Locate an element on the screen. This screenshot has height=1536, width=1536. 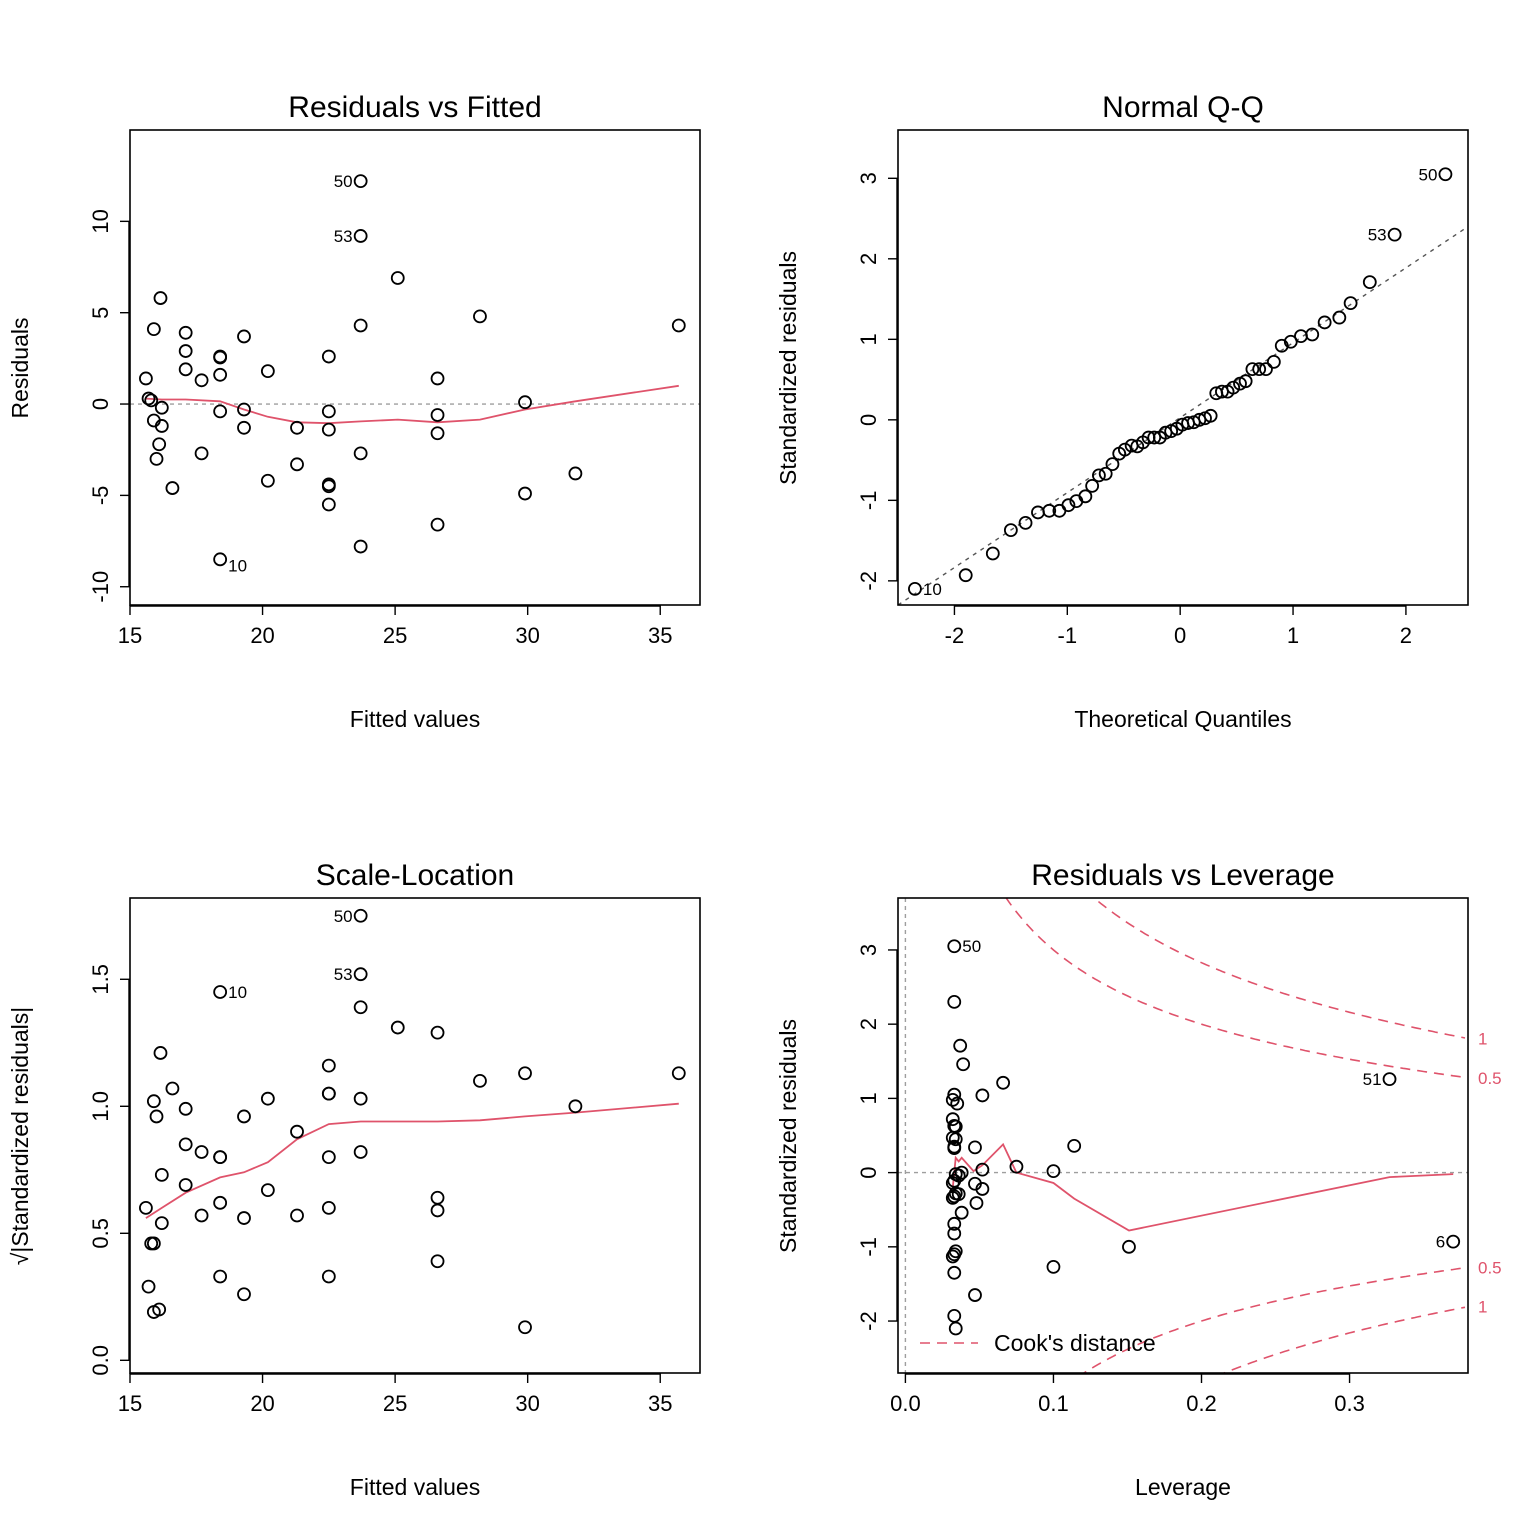
cooks-distance-contour is located at coordinates (1279, 968).